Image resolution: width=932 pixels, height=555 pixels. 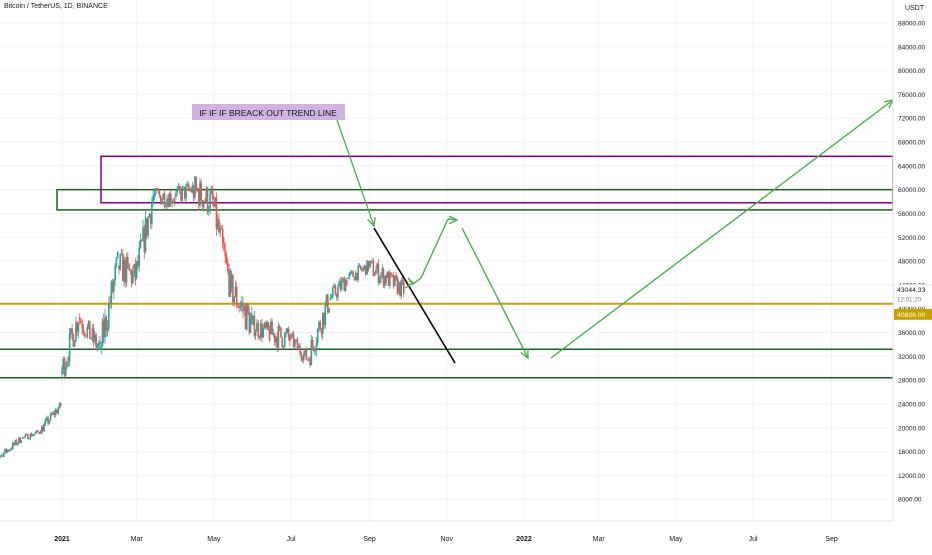 I want to click on projection-path-up, so click(x=426, y=253).